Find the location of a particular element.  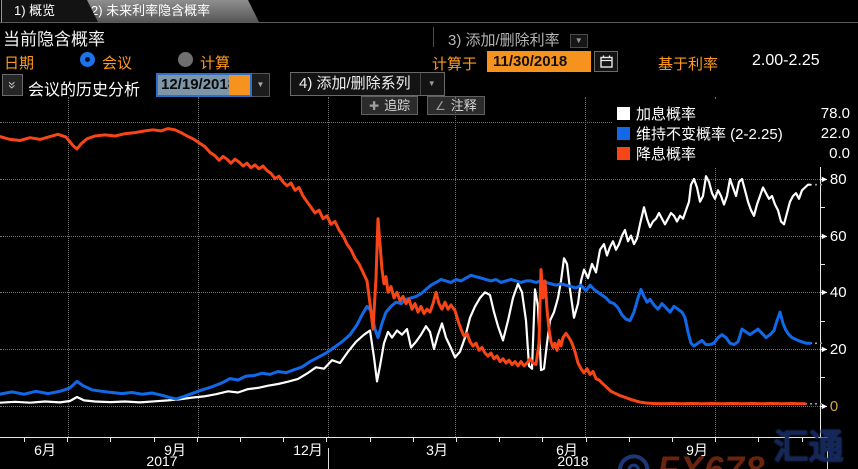

x-axis-year-label: 2017 is located at coordinates (162, 461).